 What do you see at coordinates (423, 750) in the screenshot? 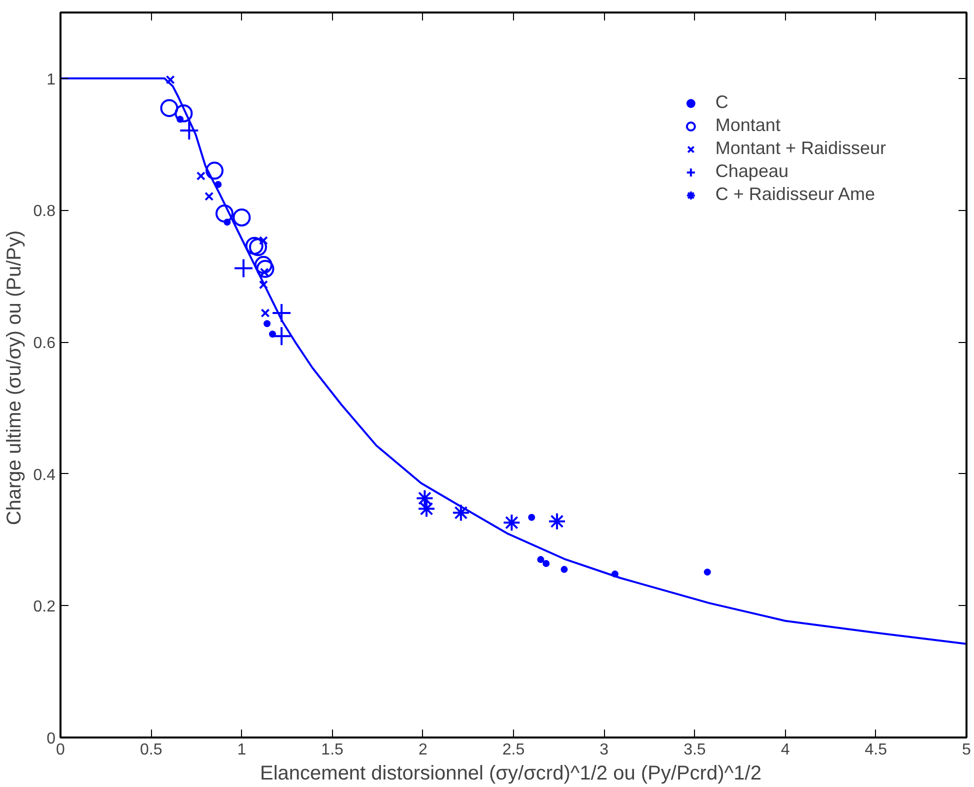
I see `x-tick-label: 2` at bounding box center [423, 750].